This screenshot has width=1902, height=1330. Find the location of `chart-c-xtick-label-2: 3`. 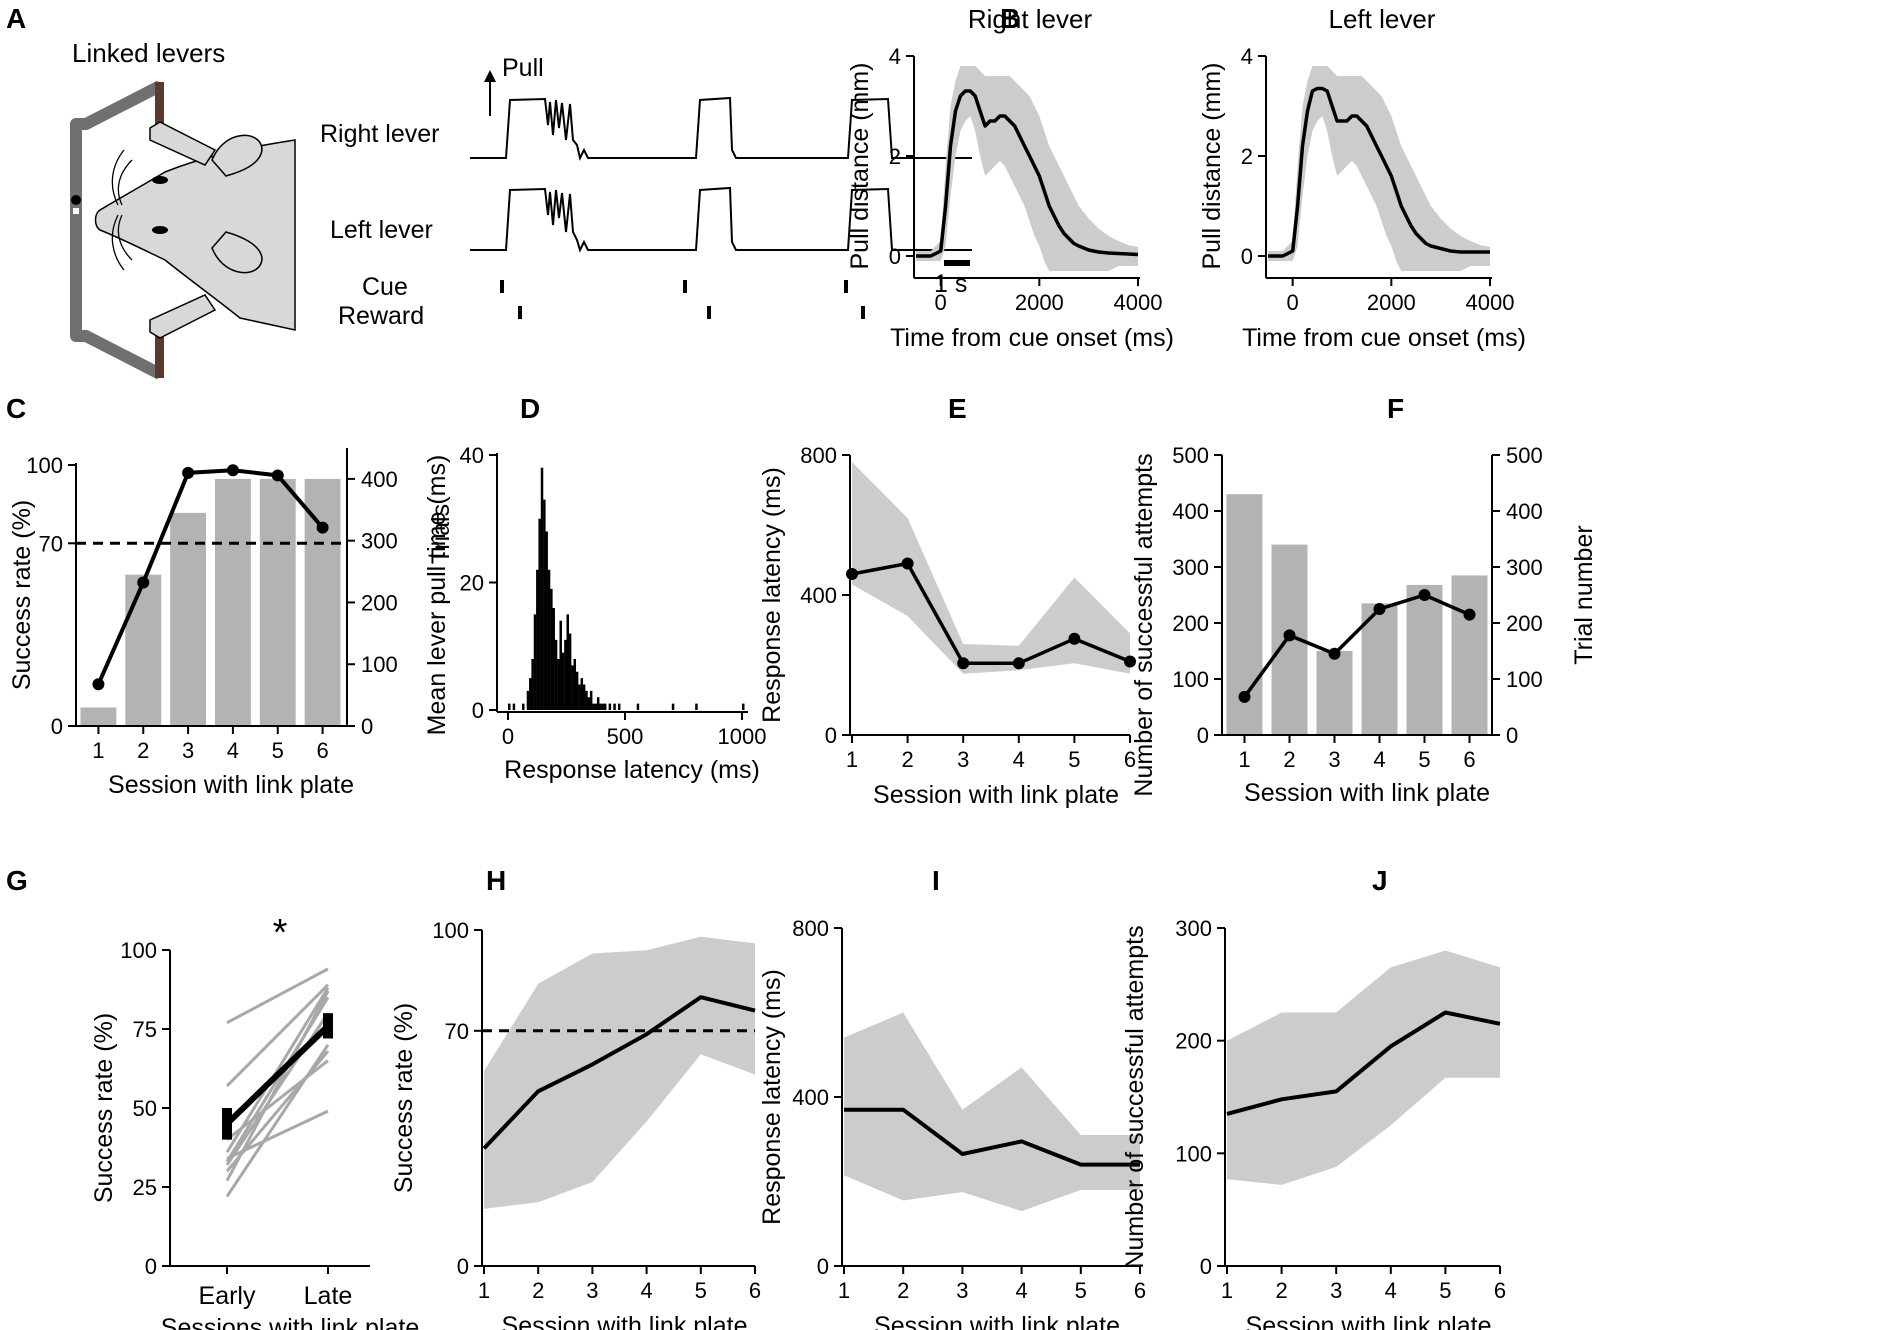

chart-c-xtick-label-2: 3 is located at coordinates (188, 750).